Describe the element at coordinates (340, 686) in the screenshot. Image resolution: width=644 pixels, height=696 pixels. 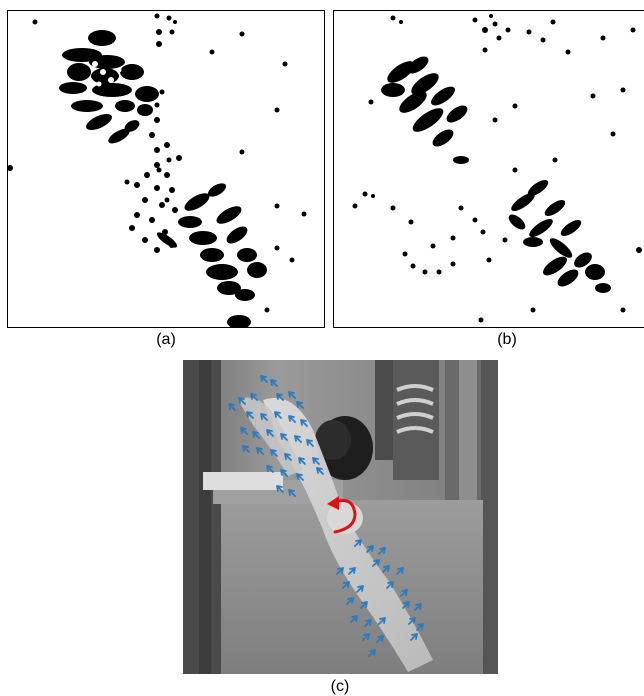
I see `panel-c-label: (c)` at that location.